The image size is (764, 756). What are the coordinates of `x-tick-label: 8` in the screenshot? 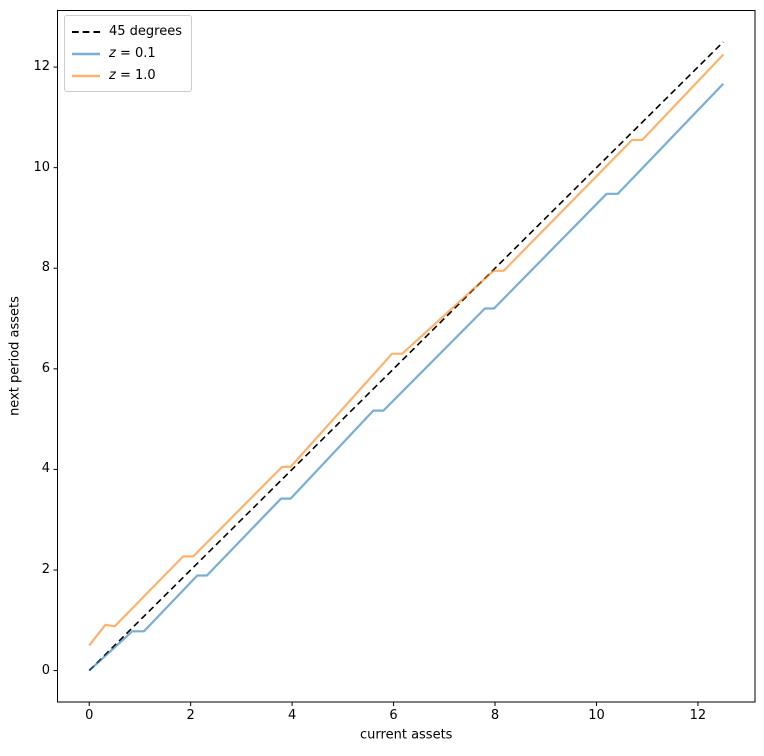 It's located at (495, 715).